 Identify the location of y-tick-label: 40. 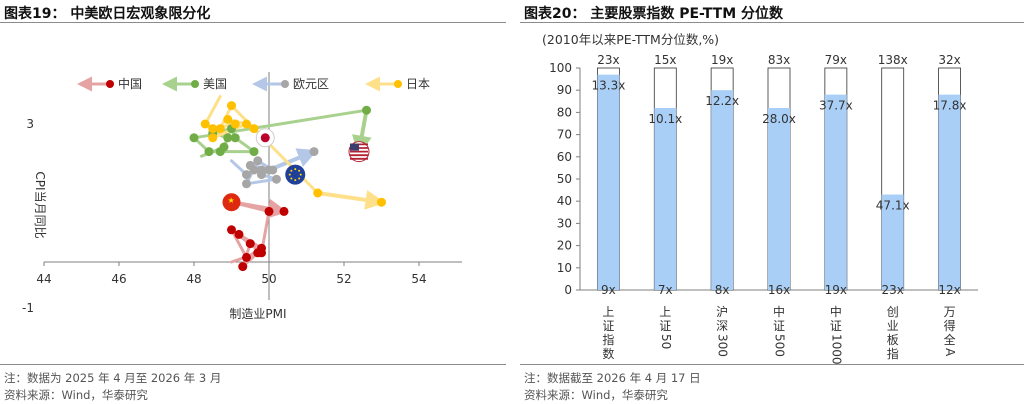
(564, 201).